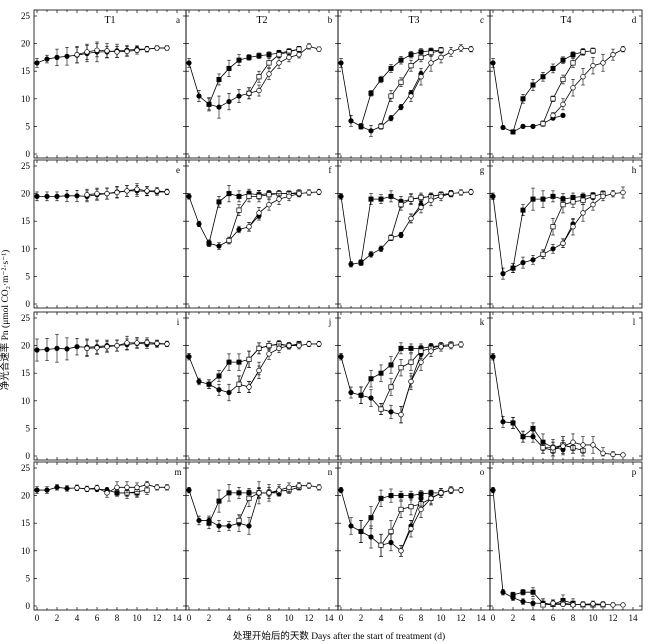 The image size is (653, 644). Describe the element at coordinates (26, 318) in the screenshot. I see `y-tick-label: 25` at that location.